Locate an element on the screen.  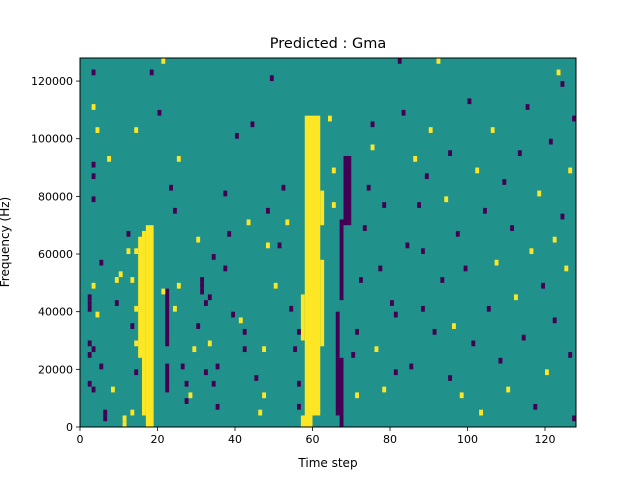
x-tick-label: 20 is located at coordinates (158, 439).